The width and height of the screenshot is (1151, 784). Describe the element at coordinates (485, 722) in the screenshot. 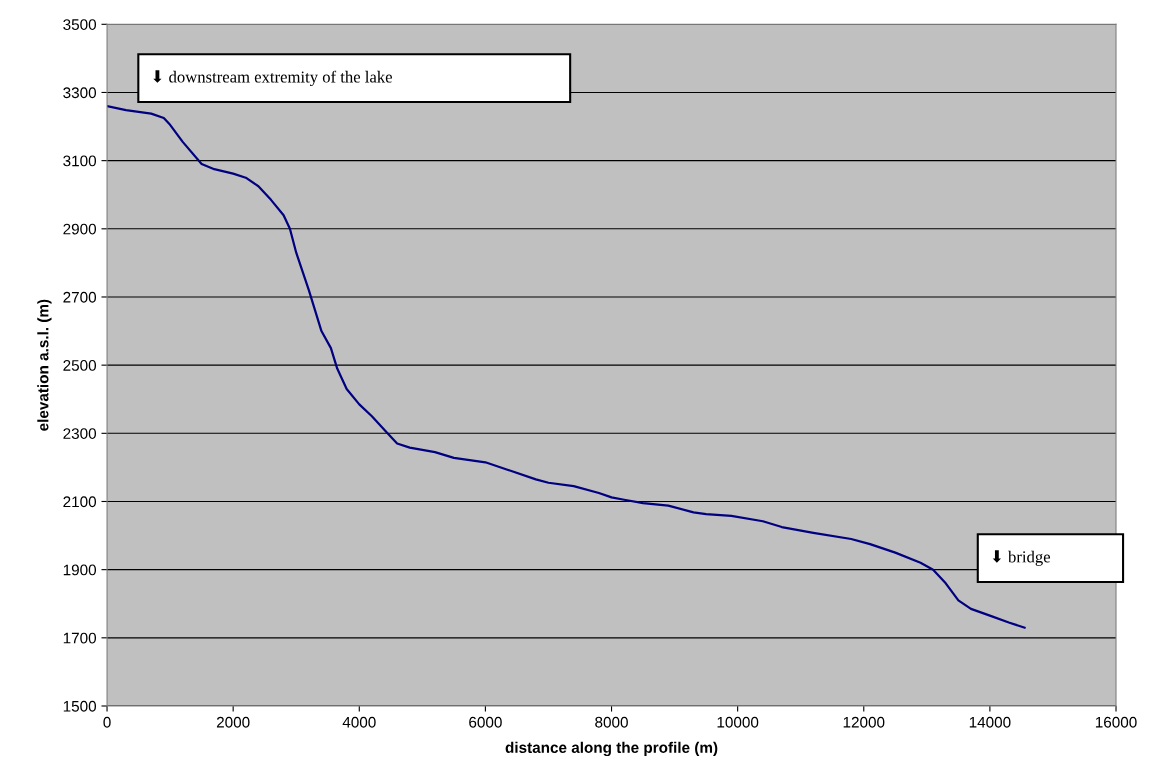

I see `x-tick-label: 6000` at that location.